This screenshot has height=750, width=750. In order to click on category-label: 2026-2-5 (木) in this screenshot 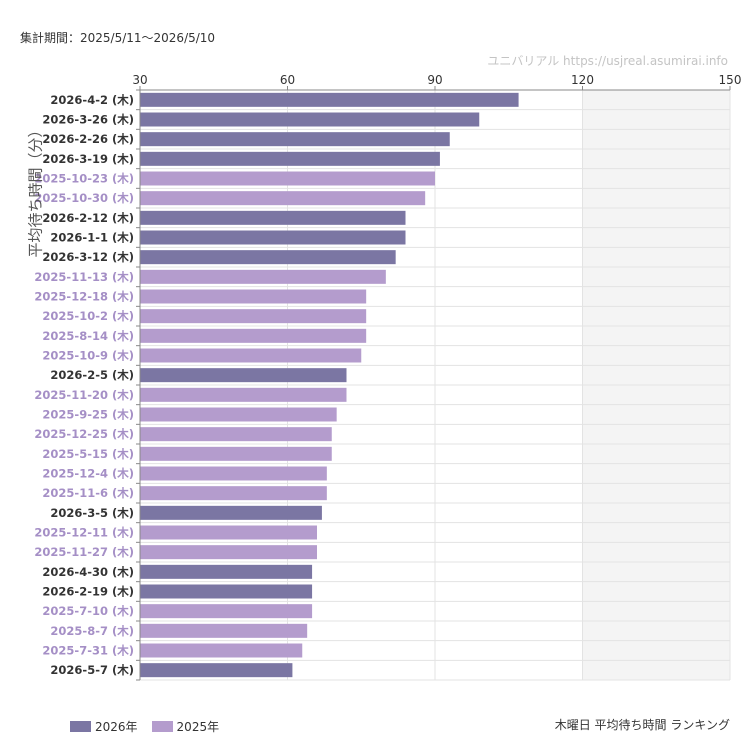, I will do `click(92, 375)`.